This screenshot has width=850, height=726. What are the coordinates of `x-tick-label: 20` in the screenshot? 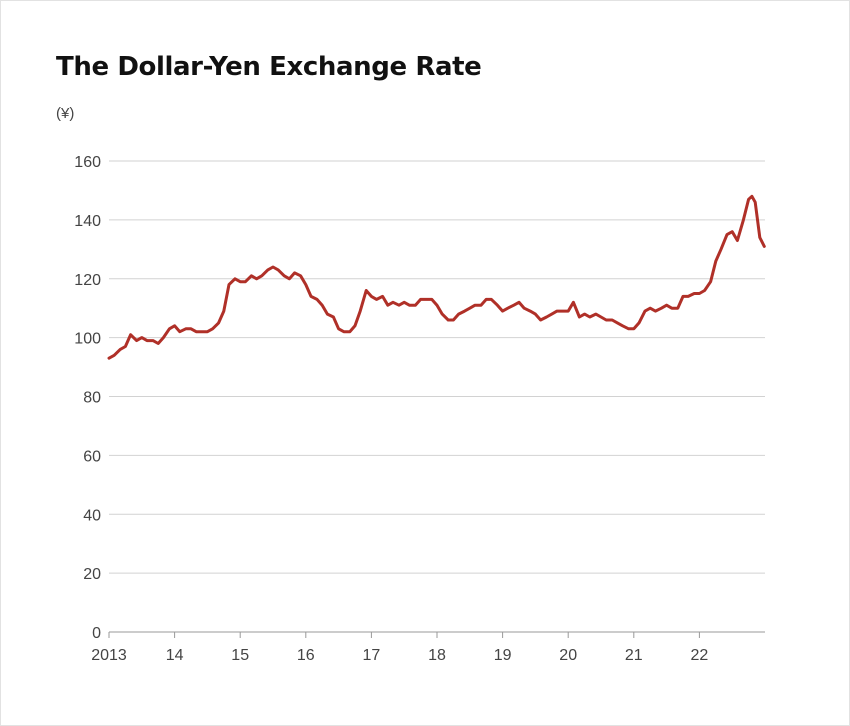 It's located at (568, 655).